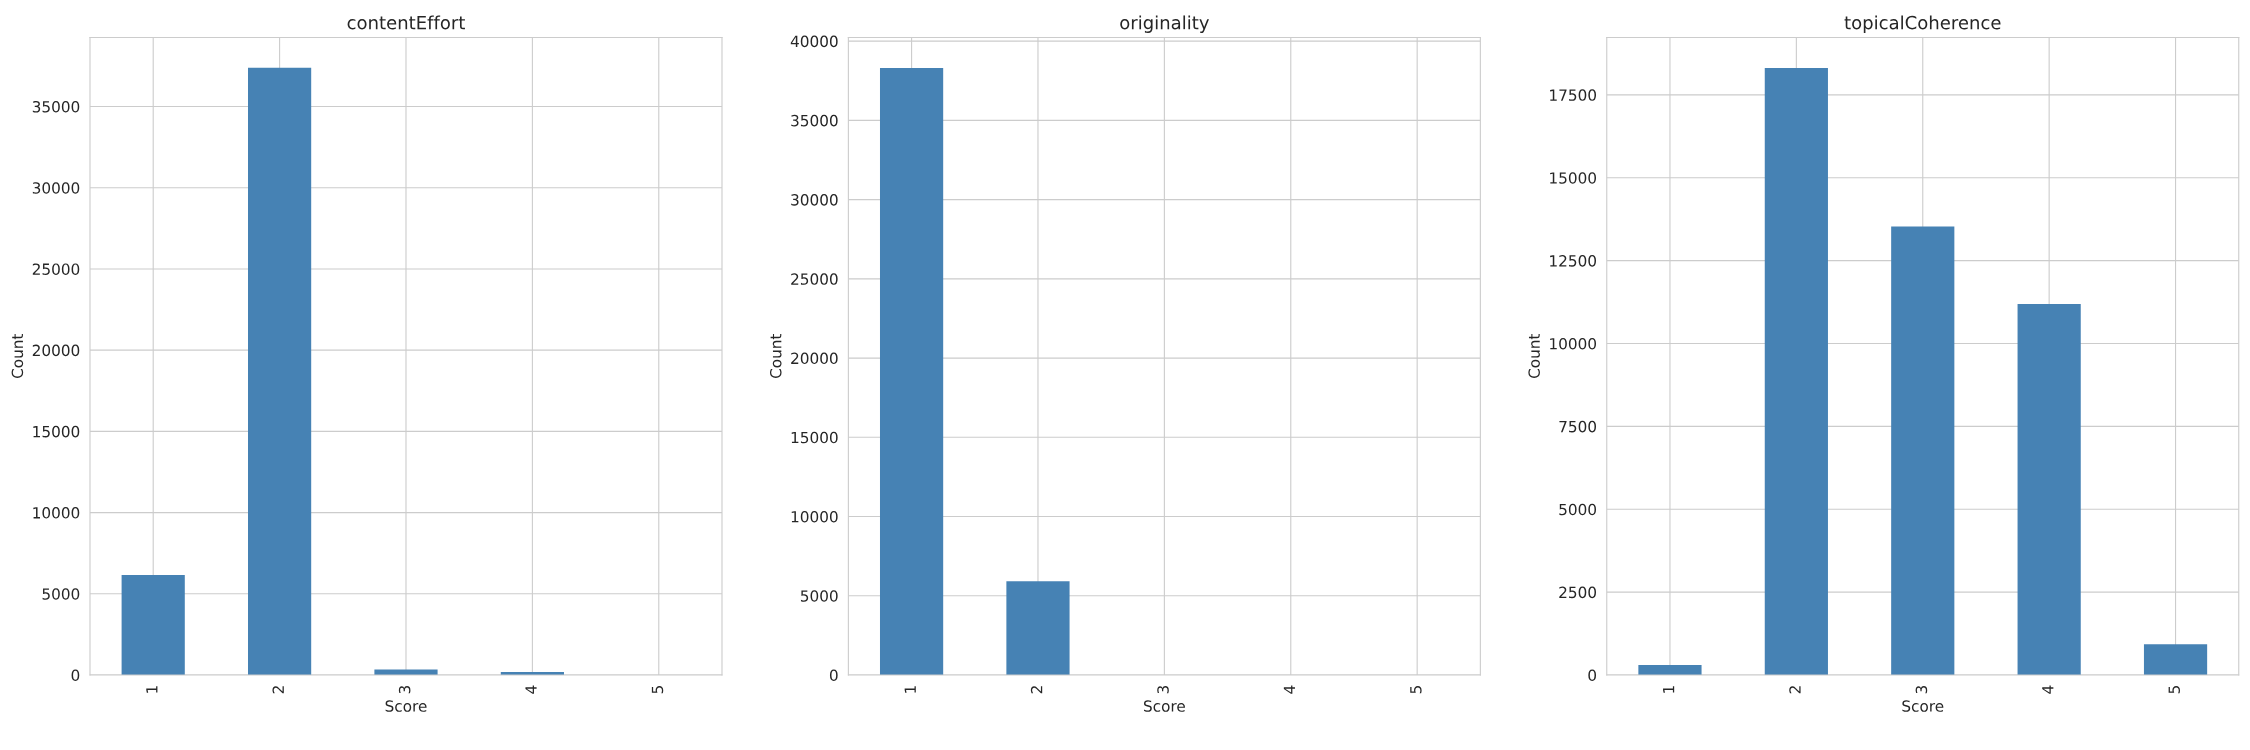 Image resolution: width=2250 pixels, height=750 pixels. I want to click on chart-title: contentEffort, so click(406, 22).